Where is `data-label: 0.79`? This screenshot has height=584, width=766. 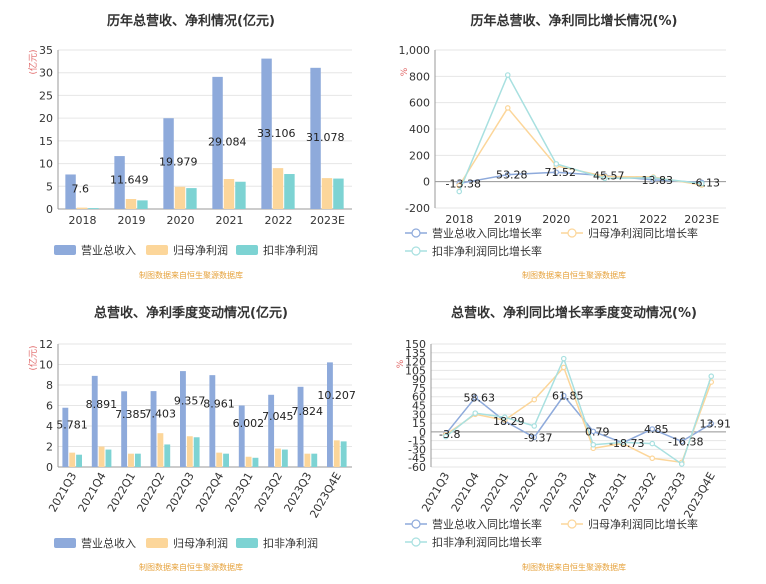
data-label: 0.79 is located at coordinates (597, 431).